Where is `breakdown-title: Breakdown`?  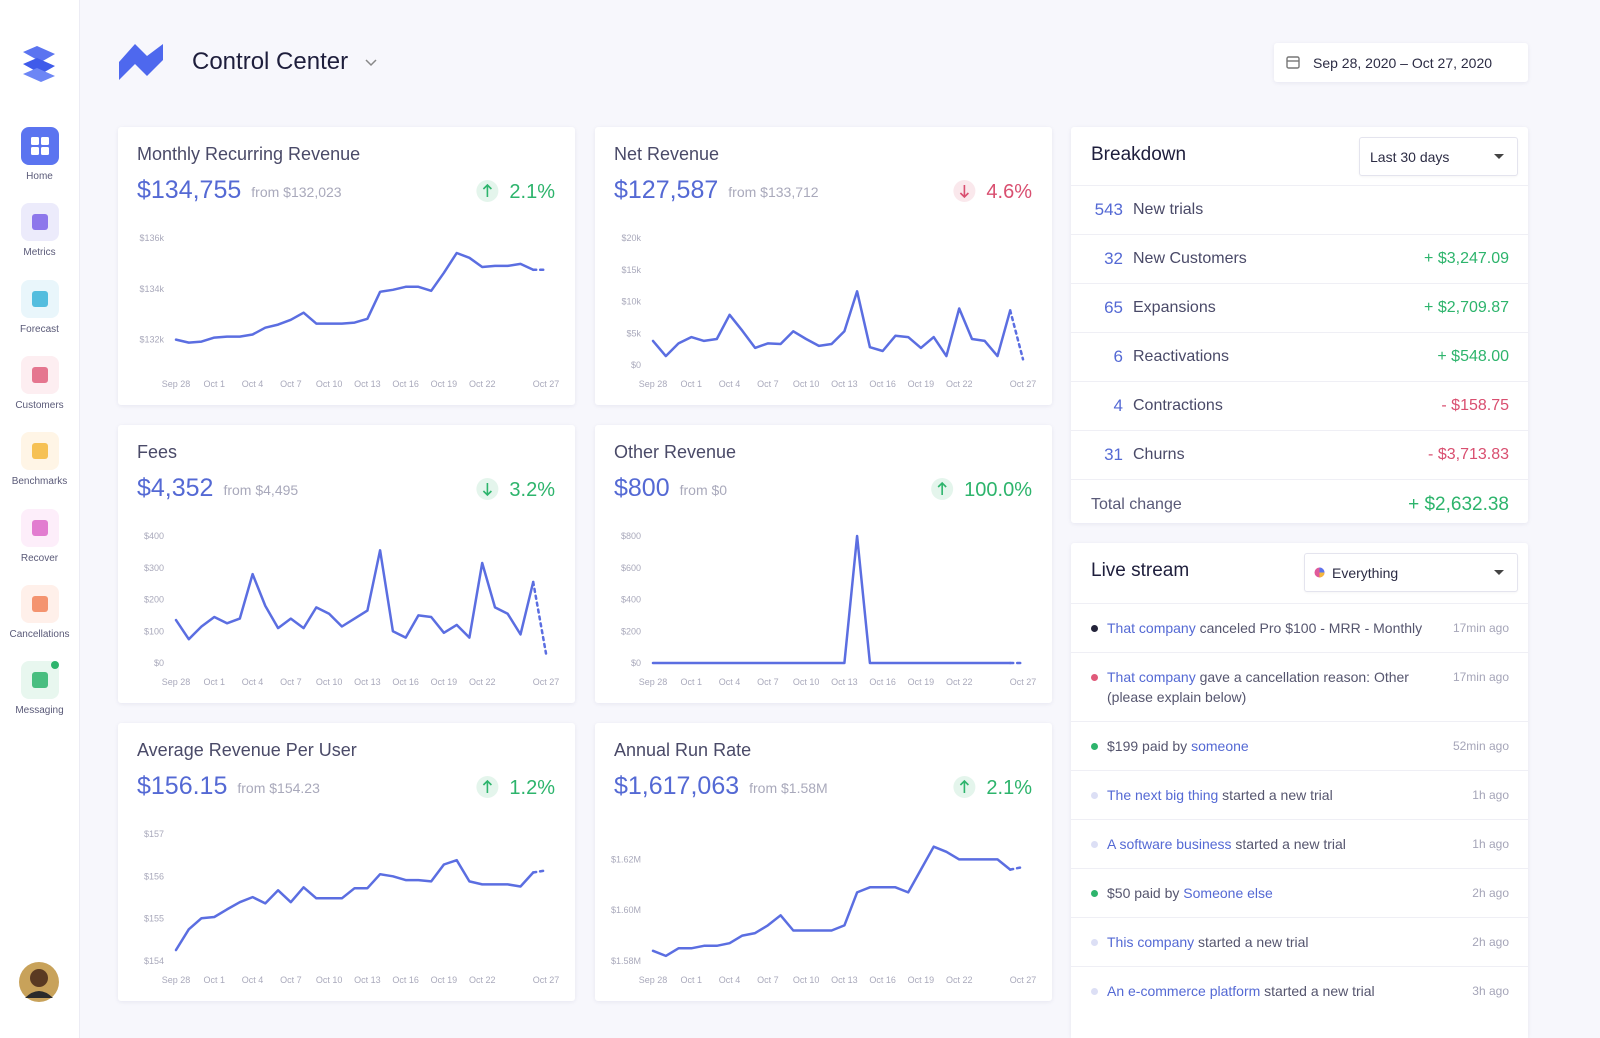 breakdown-title: Breakdown is located at coordinates (1139, 154).